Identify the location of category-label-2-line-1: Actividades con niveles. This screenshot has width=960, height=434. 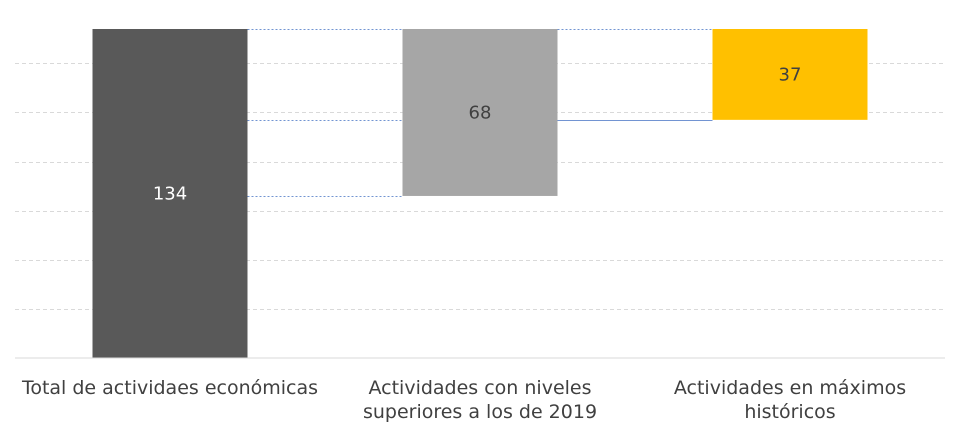
(479, 388).